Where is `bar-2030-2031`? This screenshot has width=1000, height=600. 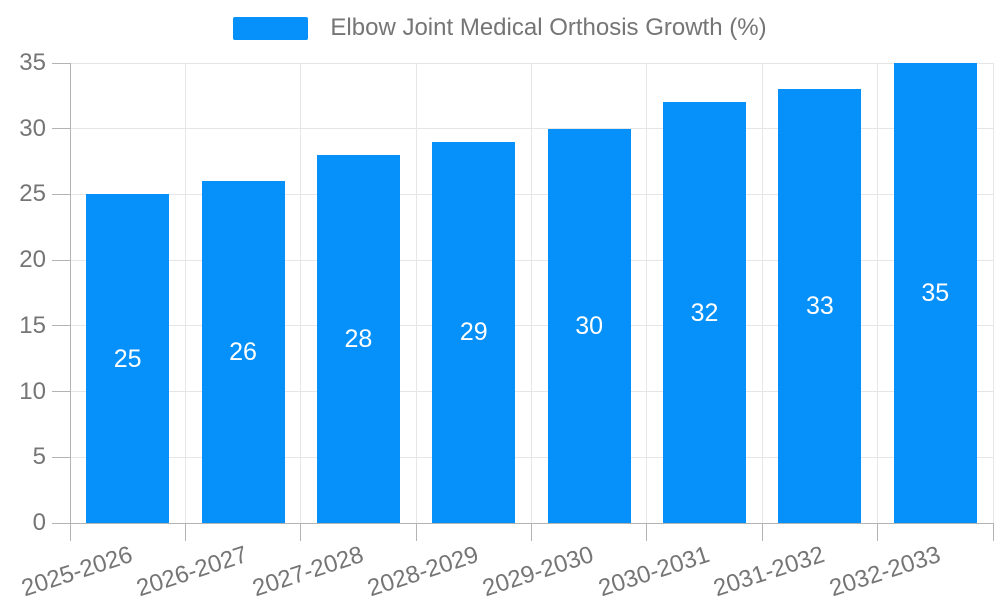
bar-2030-2031 is located at coordinates (705, 312).